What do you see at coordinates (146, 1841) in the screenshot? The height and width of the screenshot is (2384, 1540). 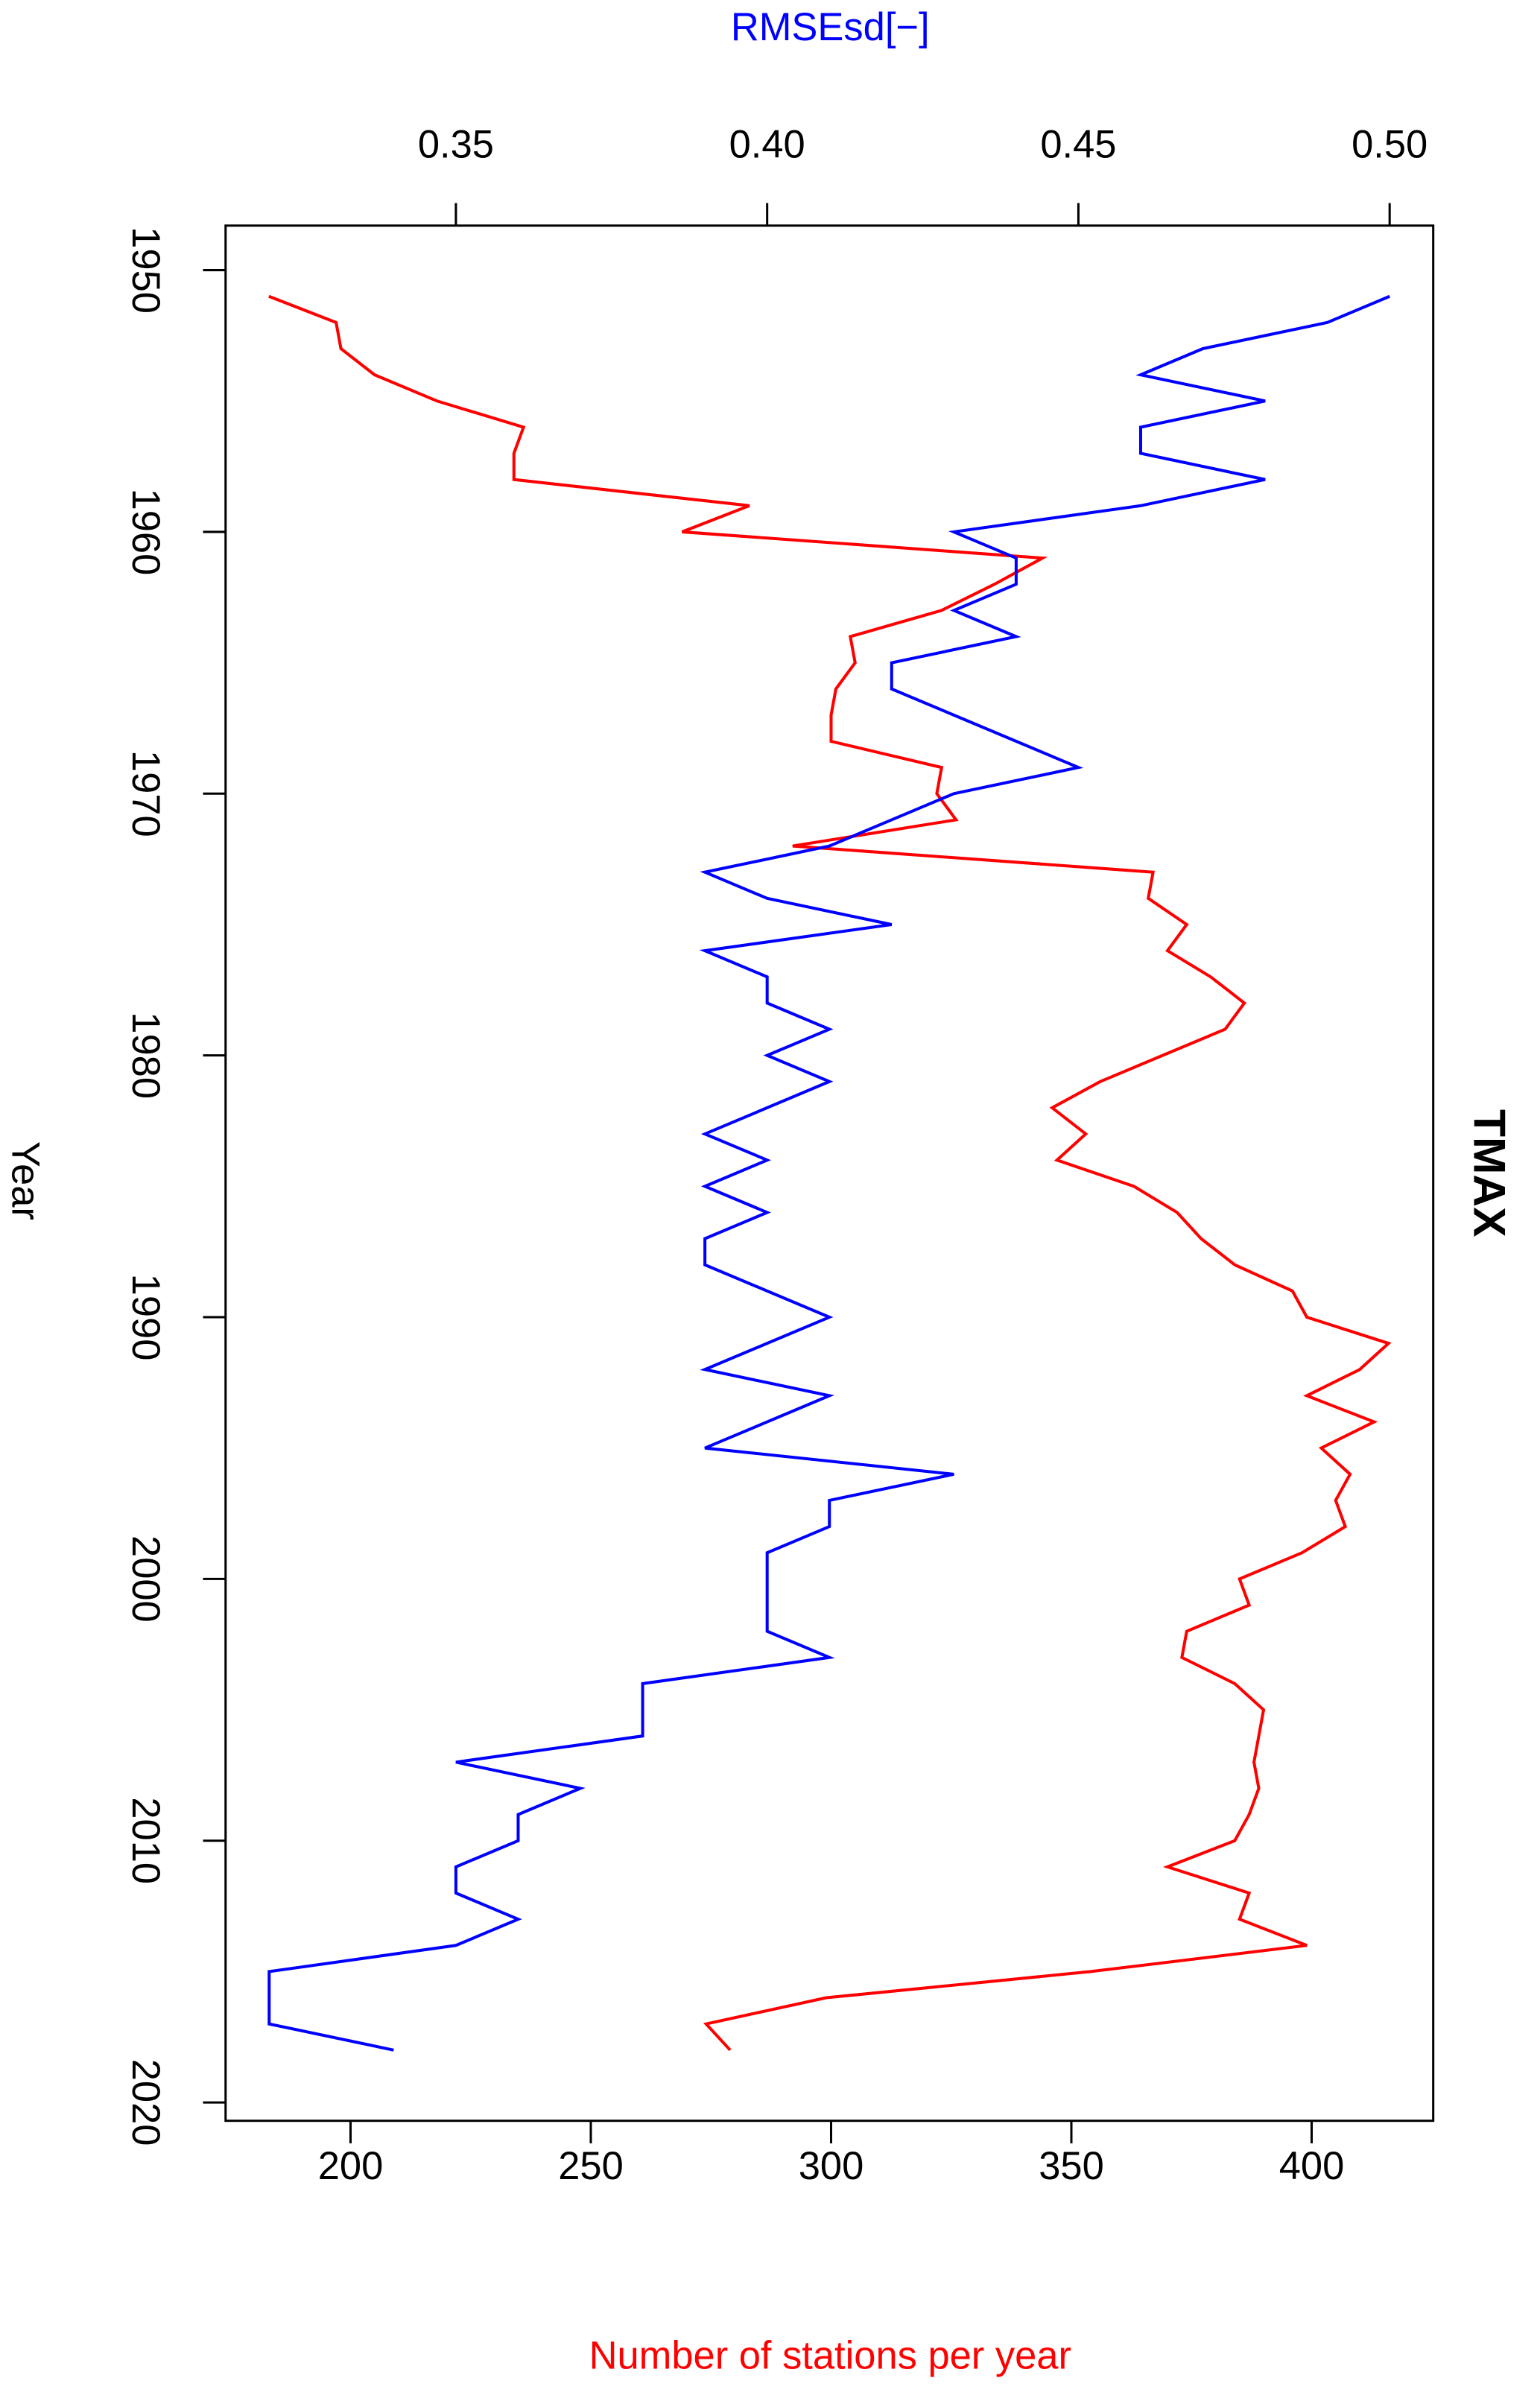 I see `x-tick-label: 2010` at bounding box center [146, 1841].